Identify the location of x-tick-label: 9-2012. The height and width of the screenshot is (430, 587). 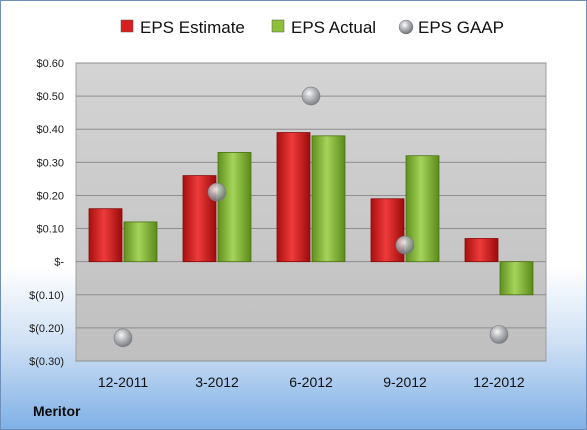
(405, 382).